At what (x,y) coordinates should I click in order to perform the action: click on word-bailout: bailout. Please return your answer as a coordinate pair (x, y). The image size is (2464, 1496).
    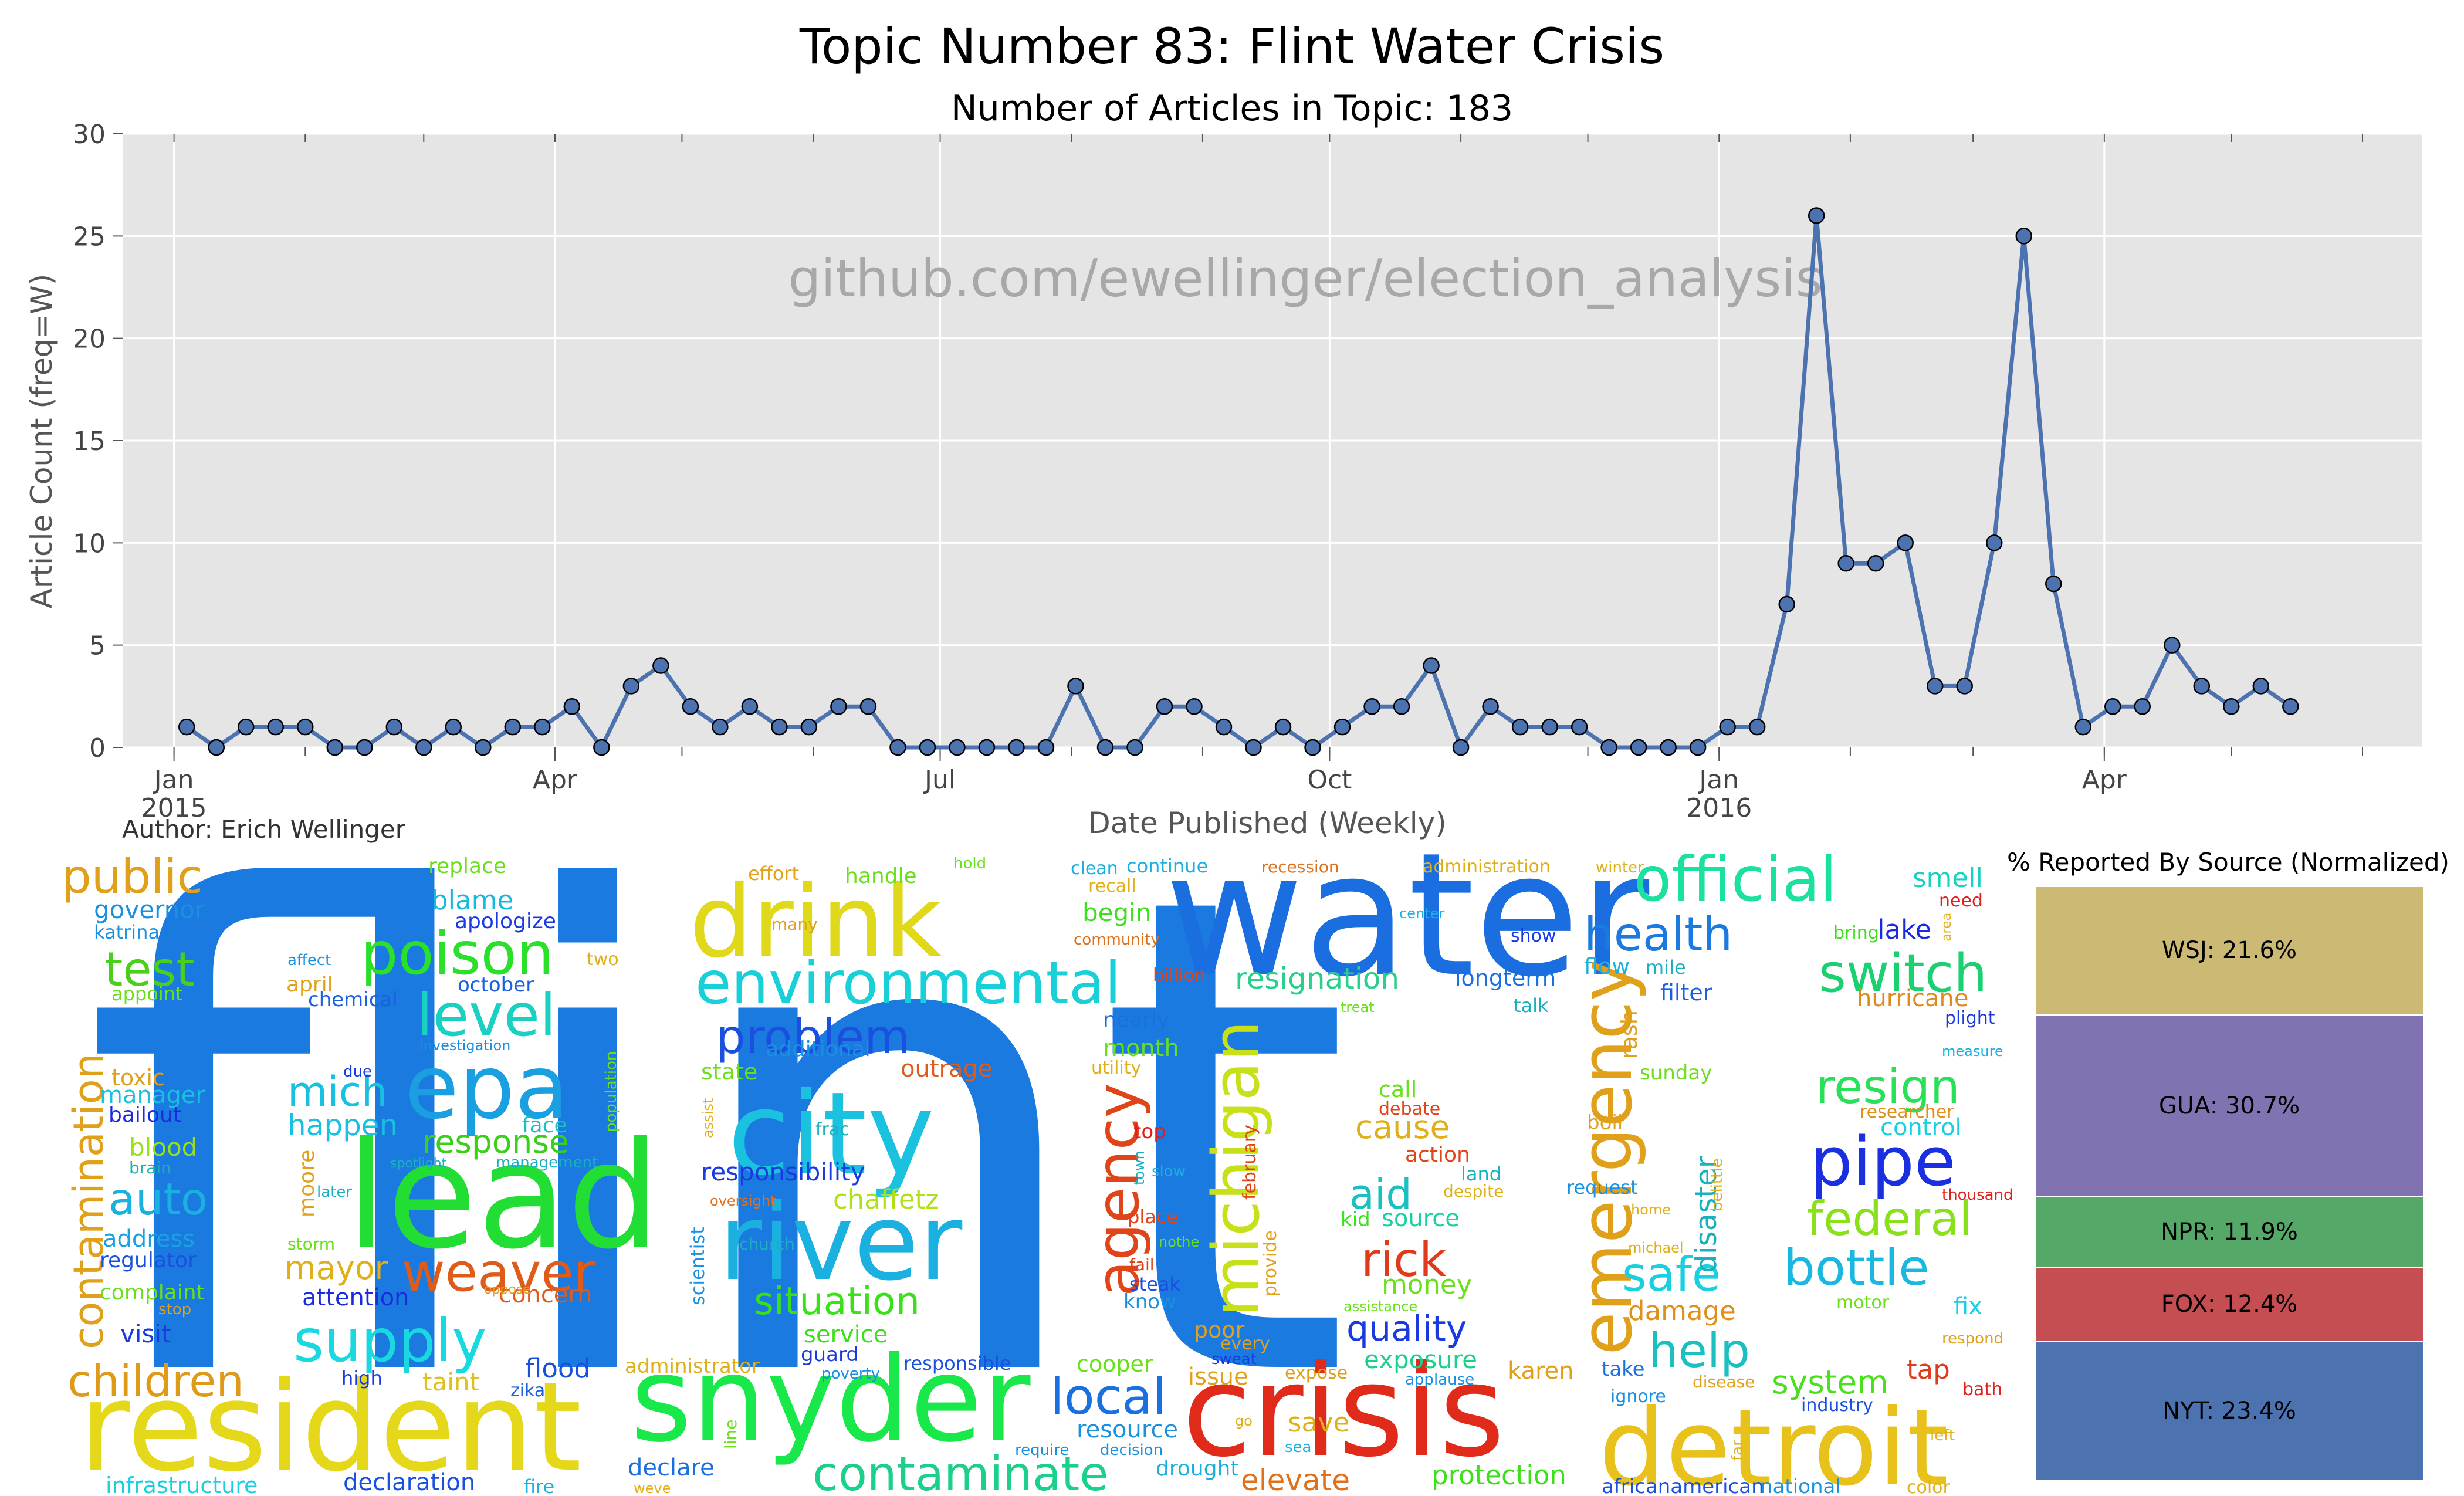
    Looking at the image, I should click on (145, 1115).